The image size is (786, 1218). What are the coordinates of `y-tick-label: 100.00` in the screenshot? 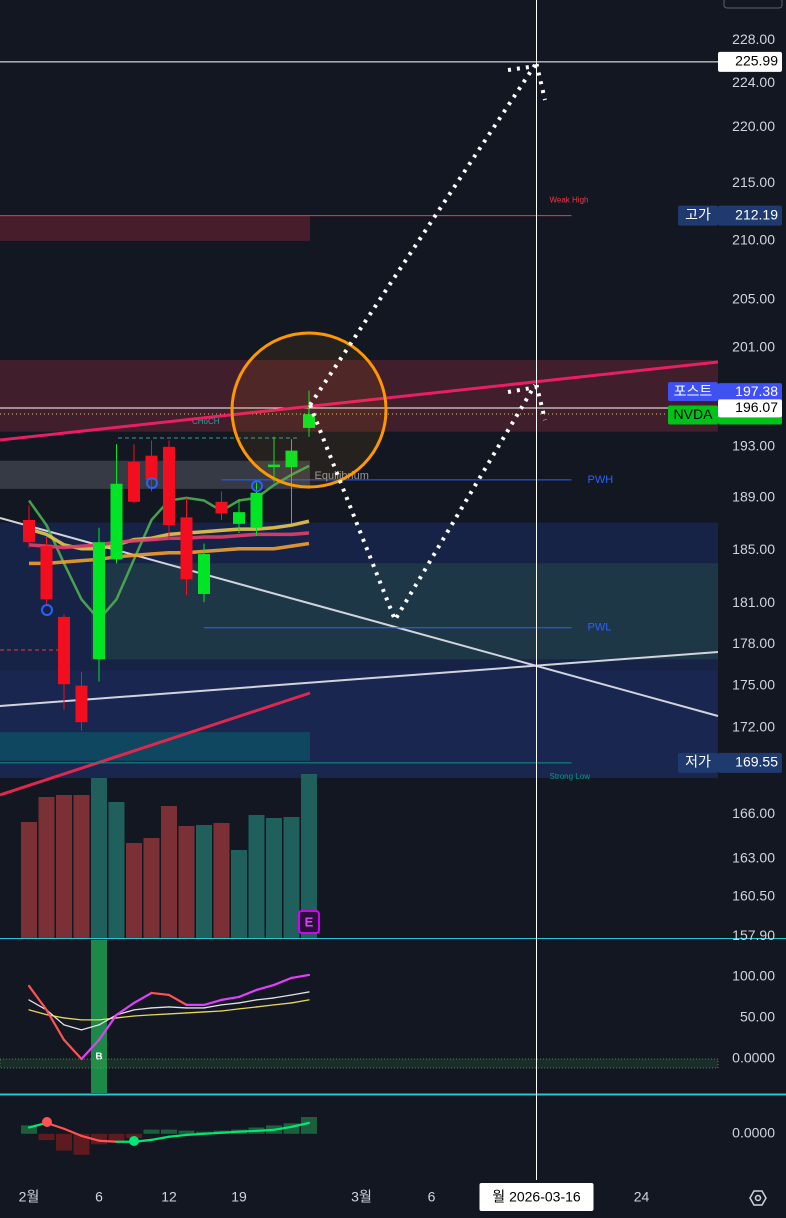 It's located at (753, 976).